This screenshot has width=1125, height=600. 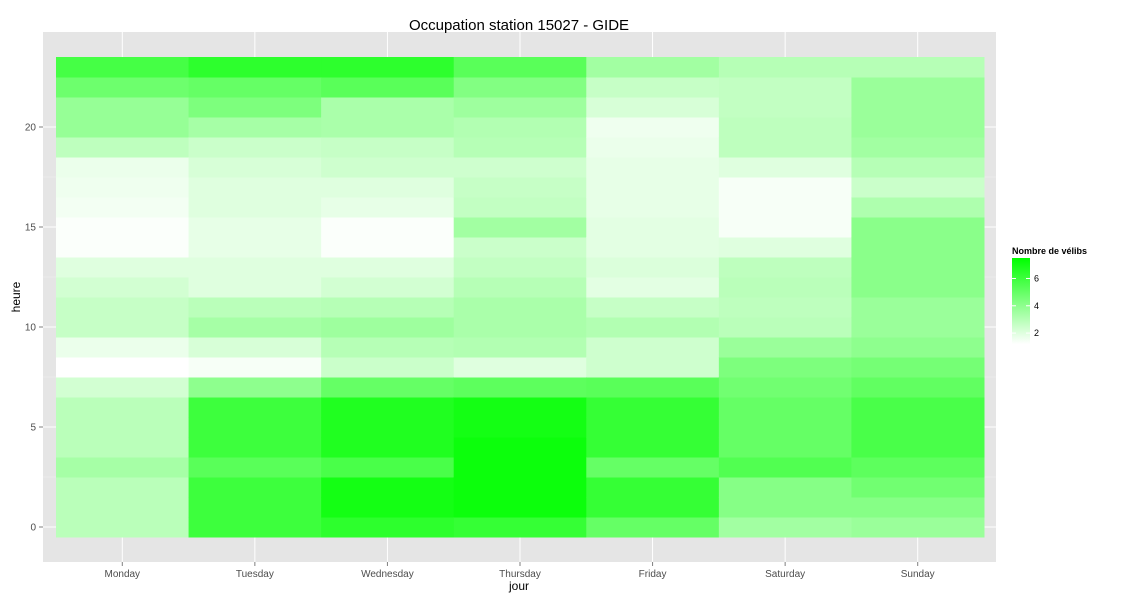 What do you see at coordinates (653, 574) in the screenshot?
I see `x-tick-label: Friday` at bounding box center [653, 574].